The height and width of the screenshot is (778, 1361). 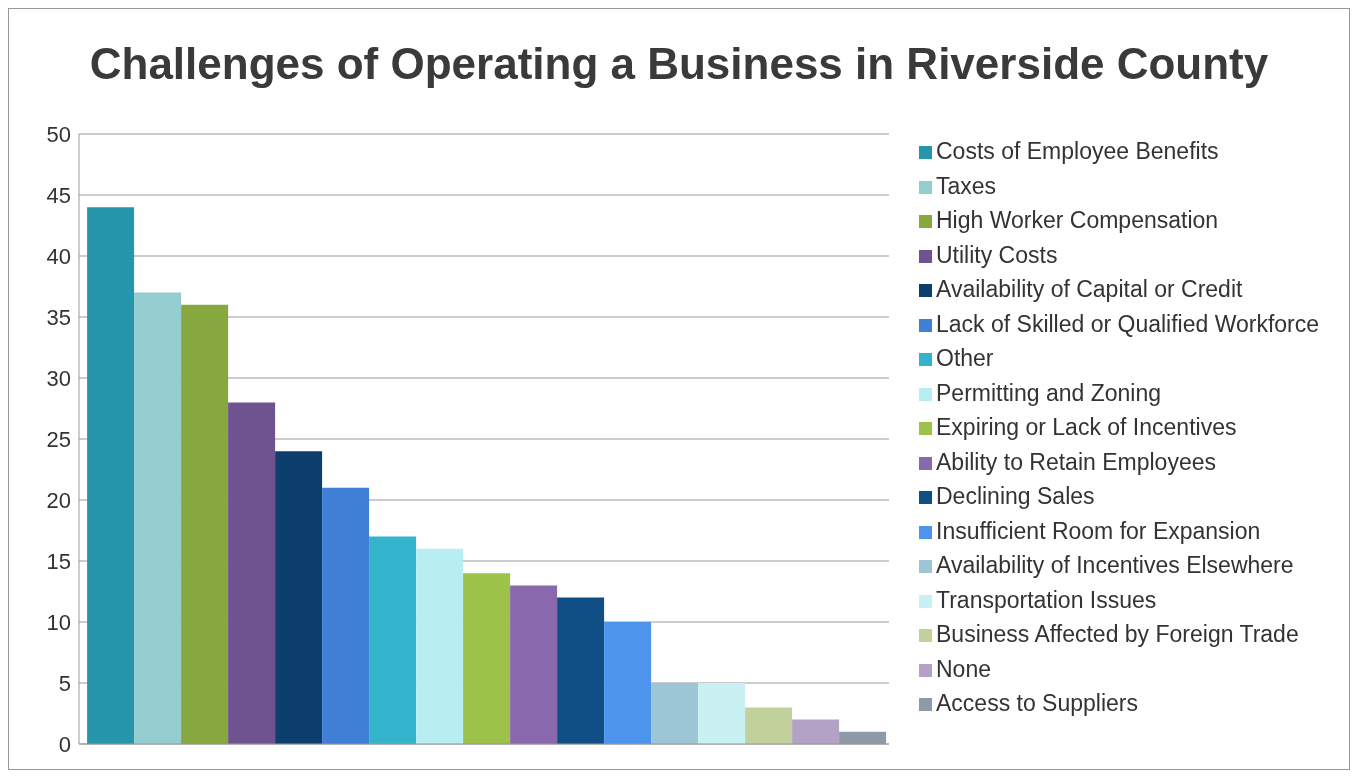 I want to click on y-tick-label: 40, so click(x=58, y=256).